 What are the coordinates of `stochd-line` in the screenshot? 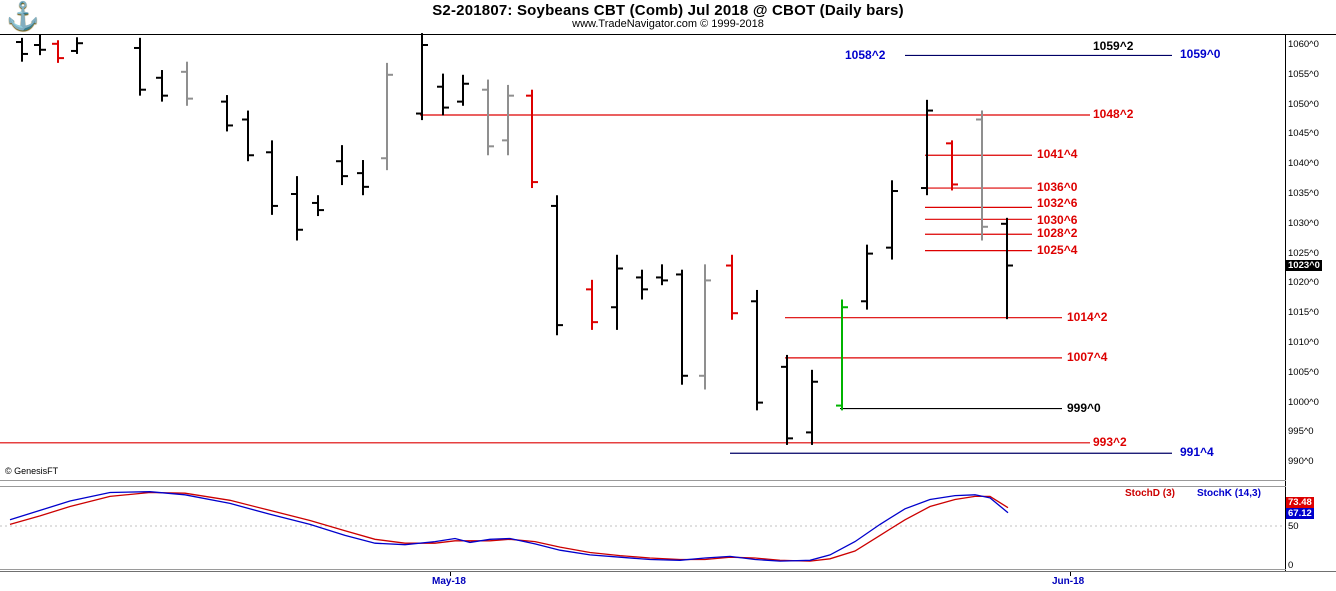 It's located at (509, 526).